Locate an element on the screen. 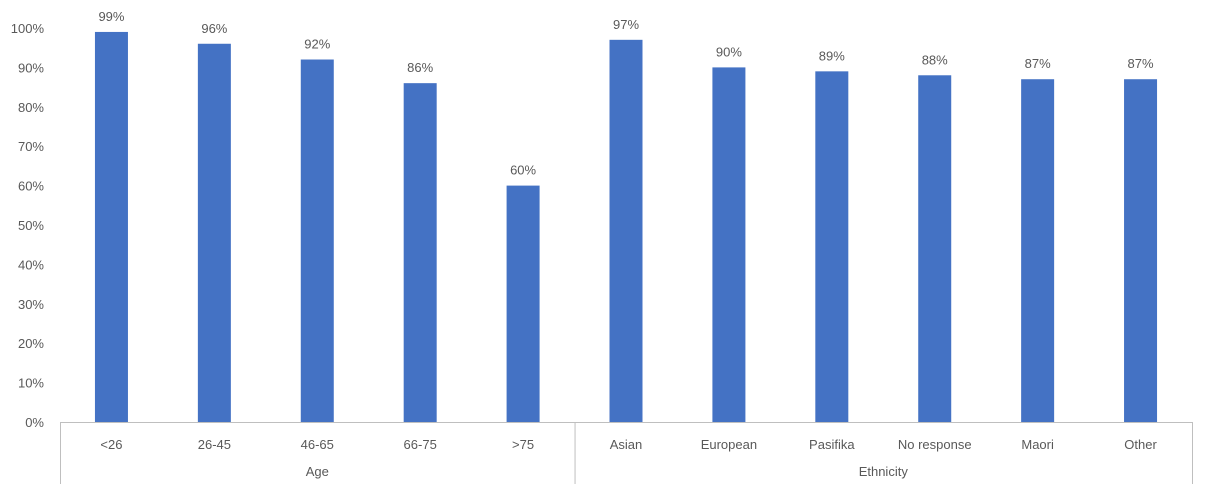  data-label: 99% is located at coordinates (111, 16).